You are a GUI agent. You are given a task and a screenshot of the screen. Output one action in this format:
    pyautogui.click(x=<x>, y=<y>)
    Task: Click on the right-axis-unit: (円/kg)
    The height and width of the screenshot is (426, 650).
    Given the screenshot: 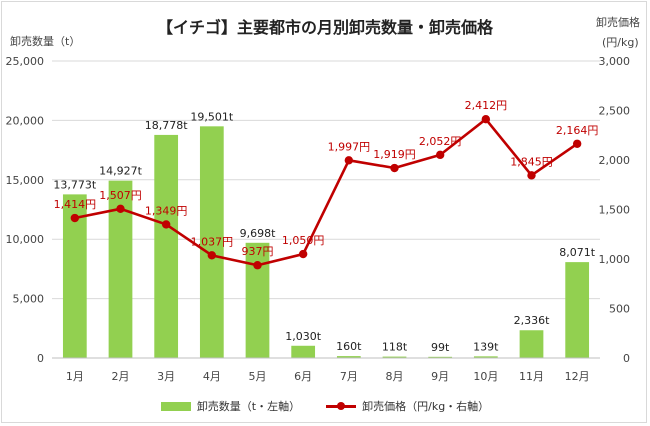 What is the action you would take?
    pyautogui.click(x=620, y=42)
    